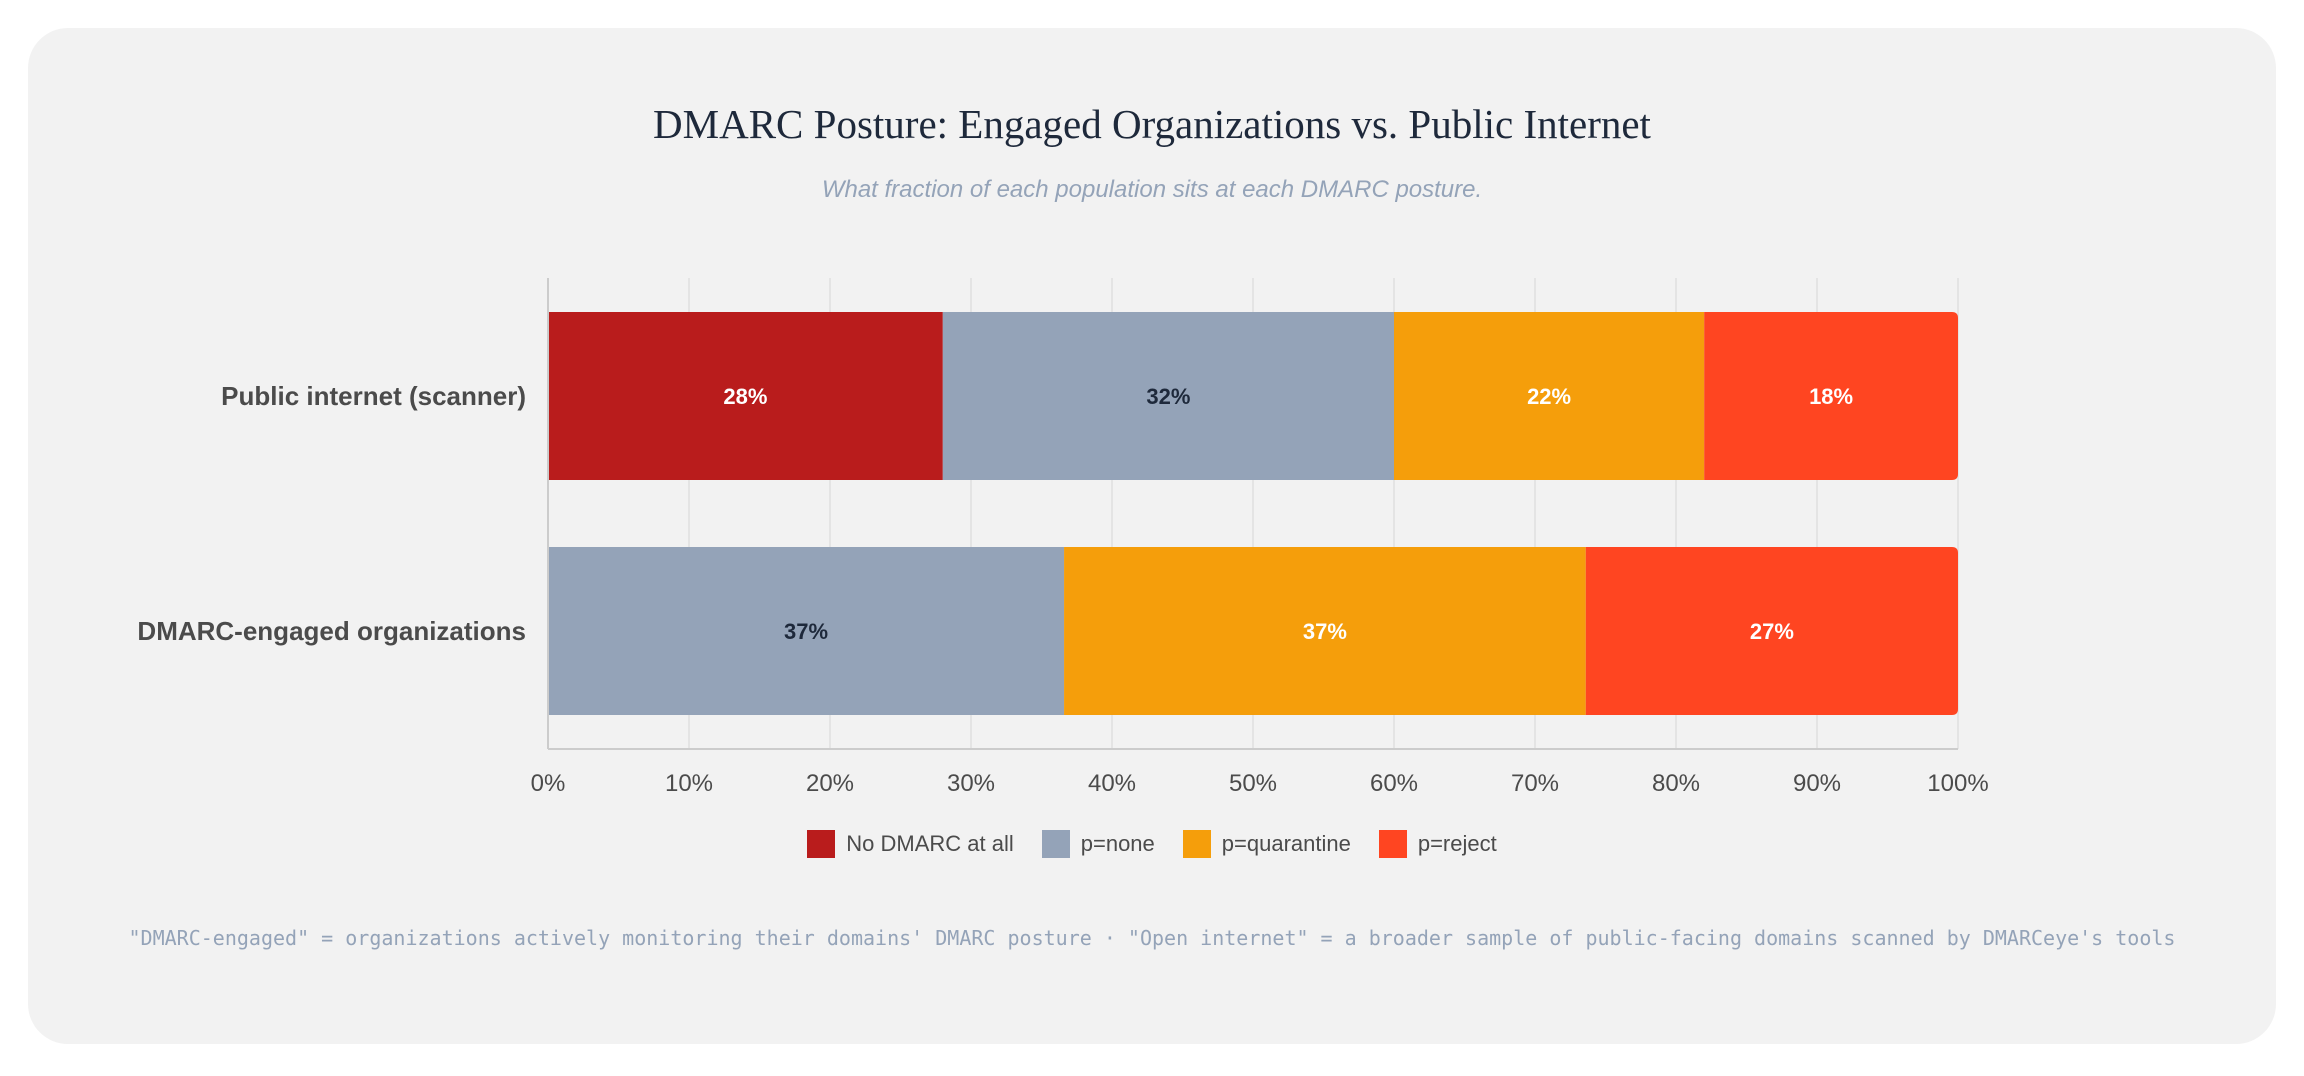  Describe the element at coordinates (1253, 783) in the screenshot. I see `x-tick-label: 50%` at that location.